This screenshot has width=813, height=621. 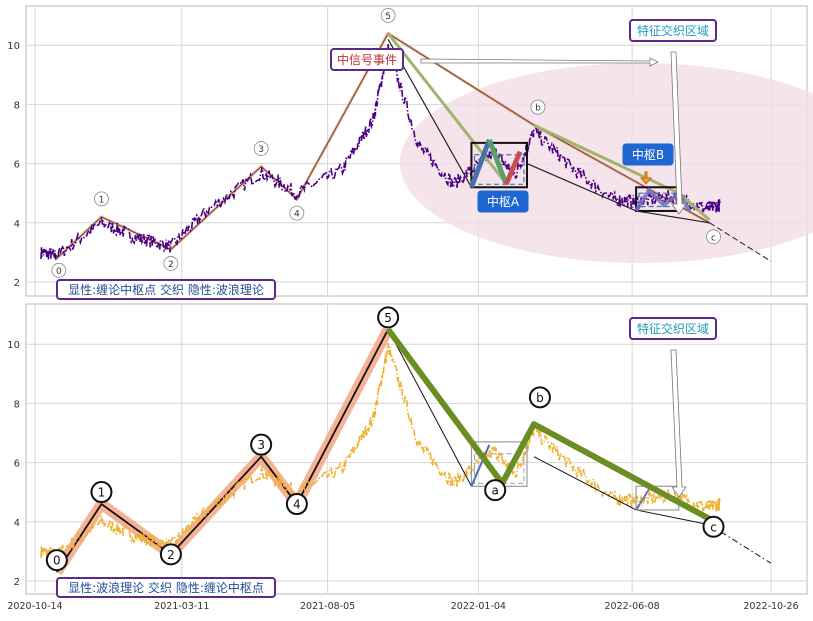 I want to click on wave-marker-top-1: 1, so click(x=101, y=199).